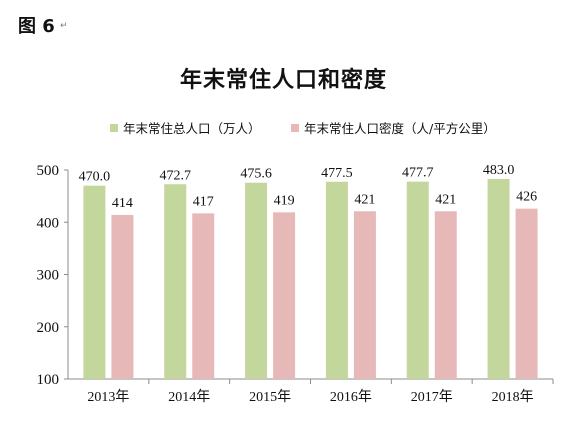  I want to click on data-label-population: 475.6, so click(256, 174).